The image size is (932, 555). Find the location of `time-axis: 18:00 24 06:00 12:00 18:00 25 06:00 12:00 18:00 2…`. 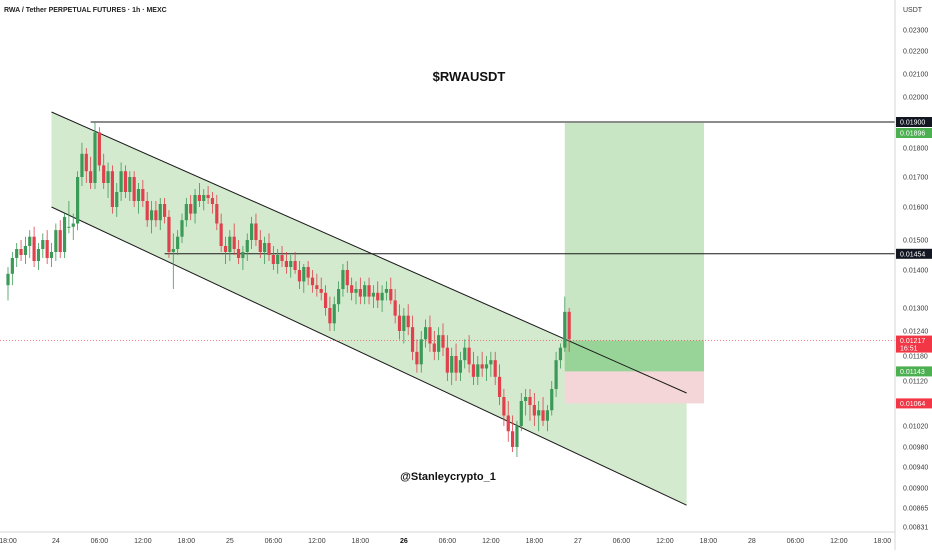

time-axis: 18:00 24 06:00 12:00 18:00 25 06:00 12:00 18:00 2… is located at coordinates (445, 541).